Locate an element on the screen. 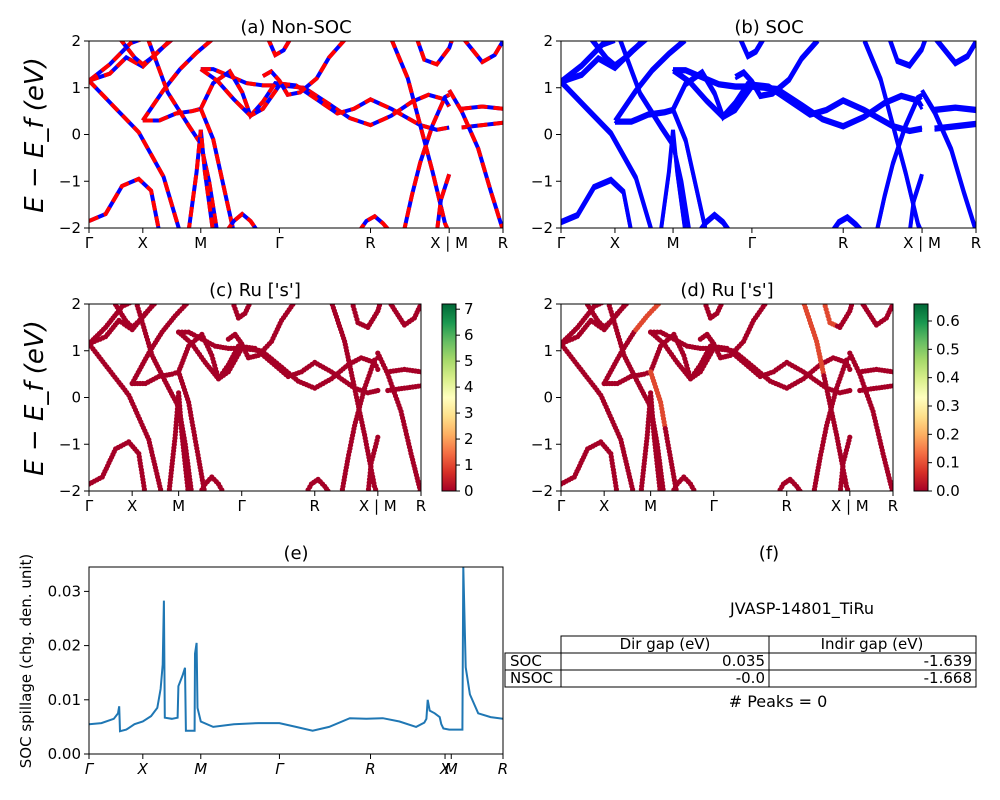  panel-c-ylabel: E − E_f (eV) is located at coordinates (35, 398).